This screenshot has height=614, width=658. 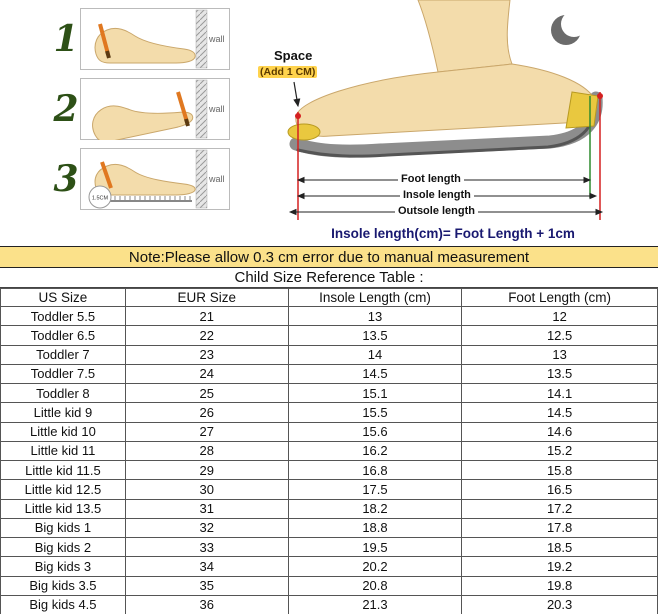 What do you see at coordinates (63, 508) in the screenshot?
I see `table-cell: Little kid 13.5` at bounding box center [63, 508].